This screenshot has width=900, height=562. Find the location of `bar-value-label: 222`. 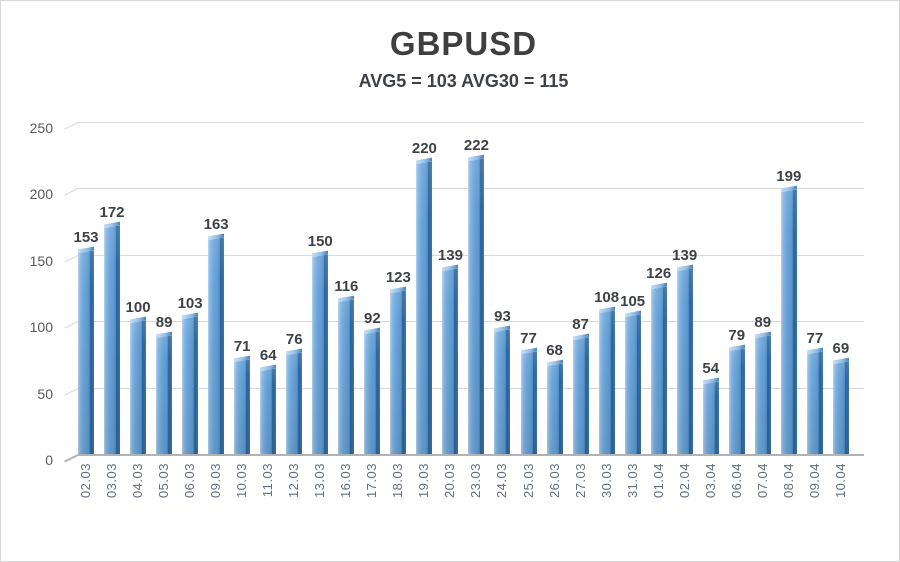

bar-value-label: 222 is located at coordinates (476, 146).